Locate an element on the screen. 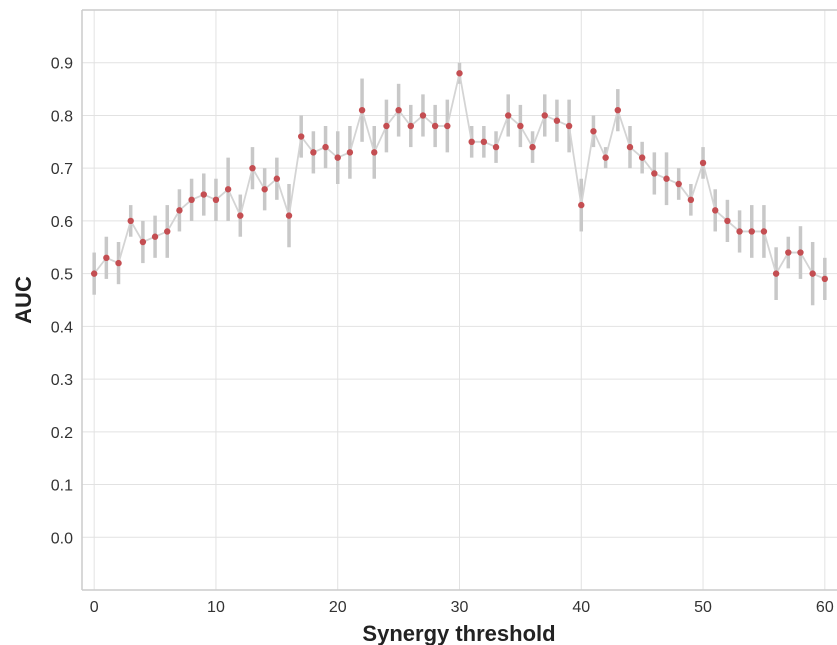  y-tick-label: 0.9 is located at coordinates (62, 64).